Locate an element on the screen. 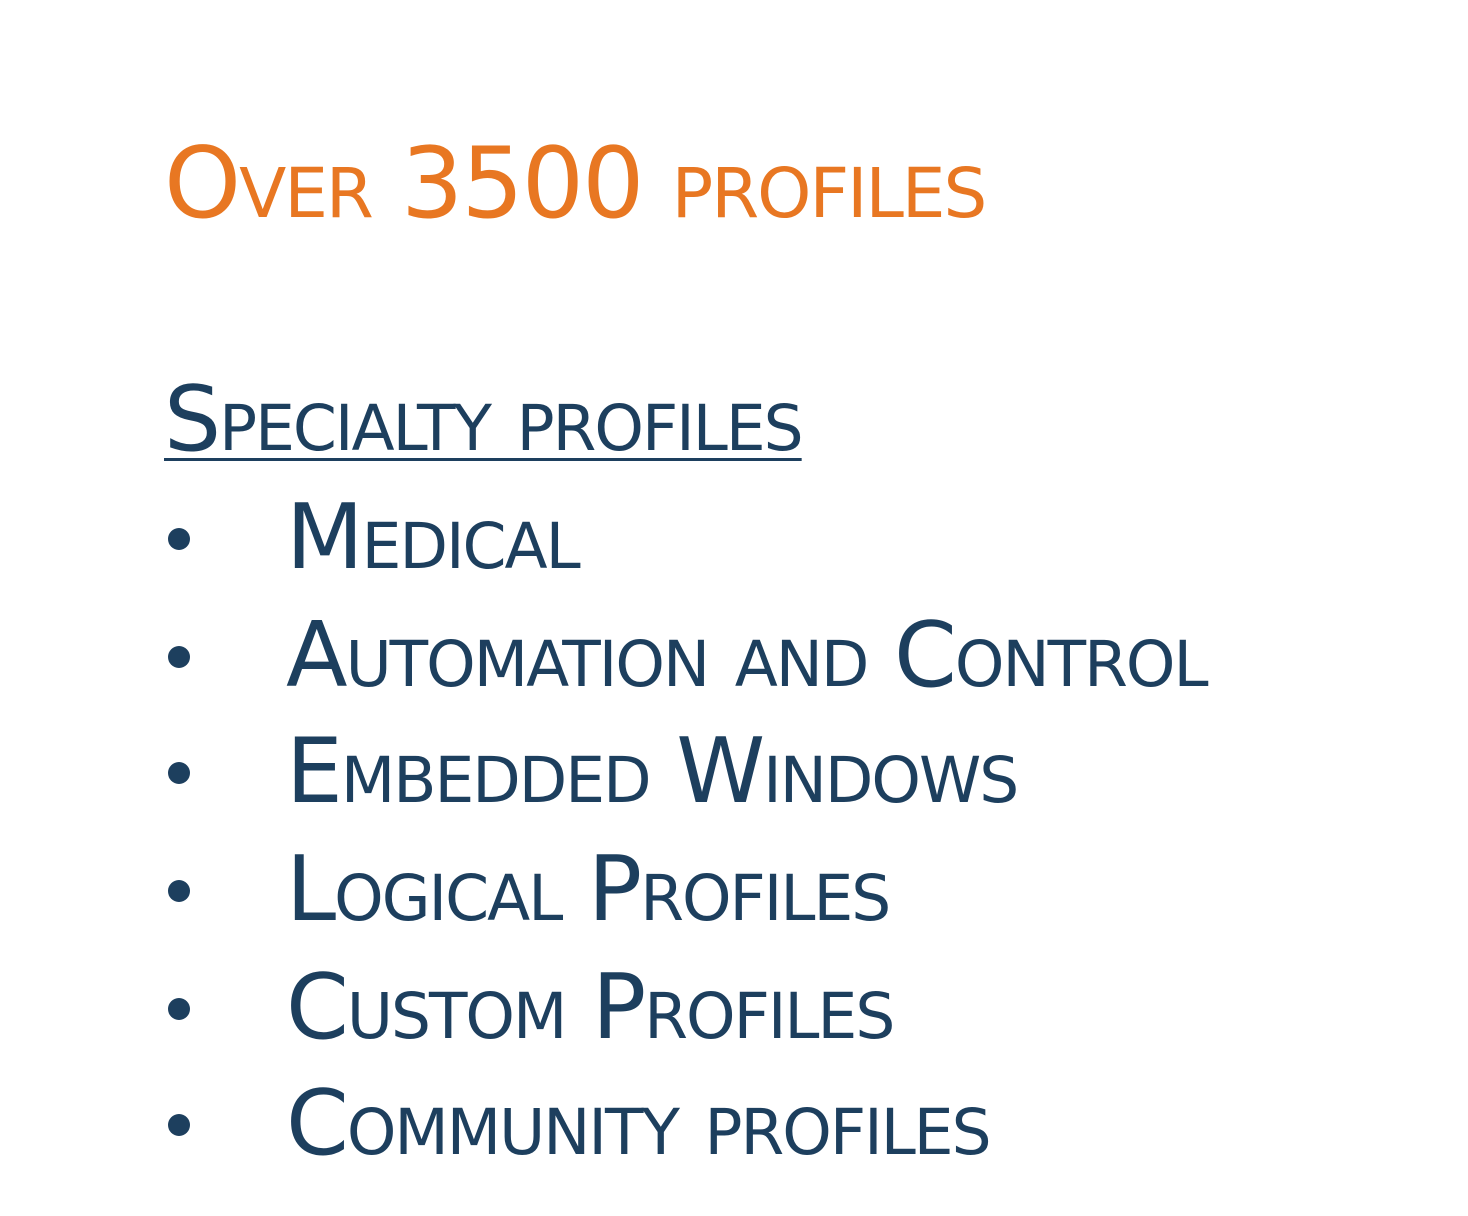  slide-subtitle: Specialty profiles is located at coordinates (484, 419).